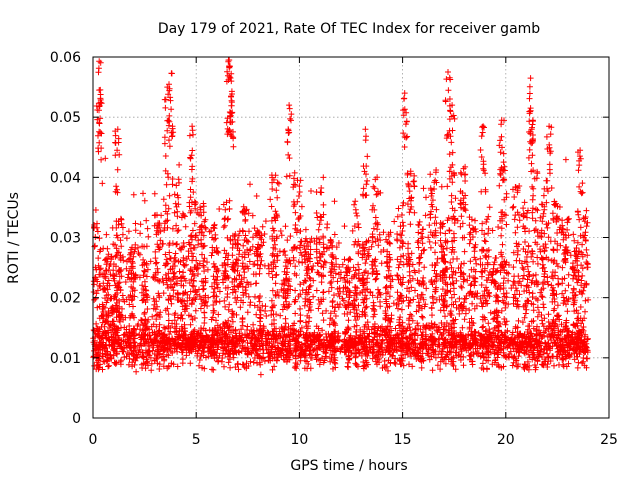 The height and width of the screenshot is (480, 640). Describe the element at coordinates (93, 440) in the screenshot. I see `x-tick-label: 0` at that location.